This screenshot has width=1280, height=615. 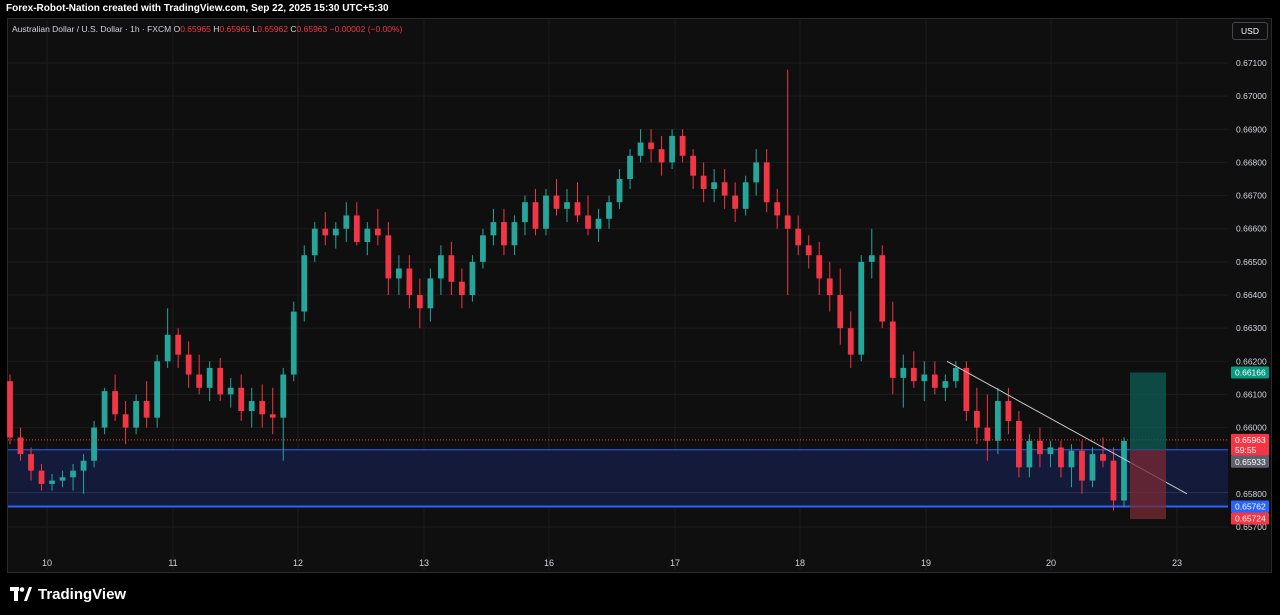 What do you see at coordinates (235, 29) in the screenshot?
I see `high-value: 0.65965` at bounding box center [235, 29].